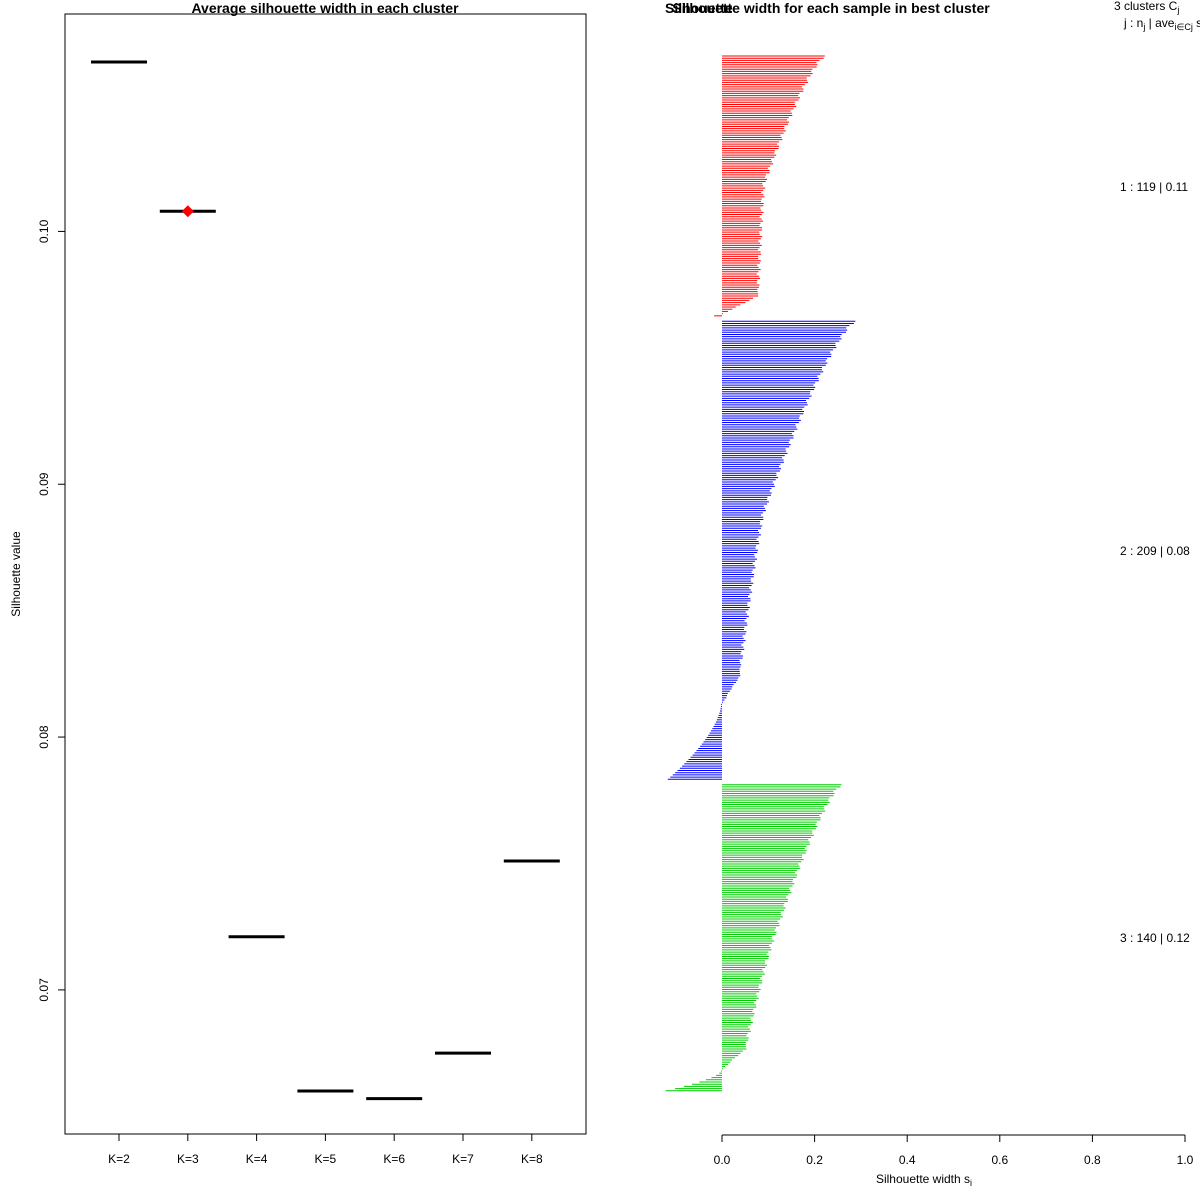 The image size is (1200, 1200). I want to click on left-x-tick-label: K=6, so click(394, 1159).